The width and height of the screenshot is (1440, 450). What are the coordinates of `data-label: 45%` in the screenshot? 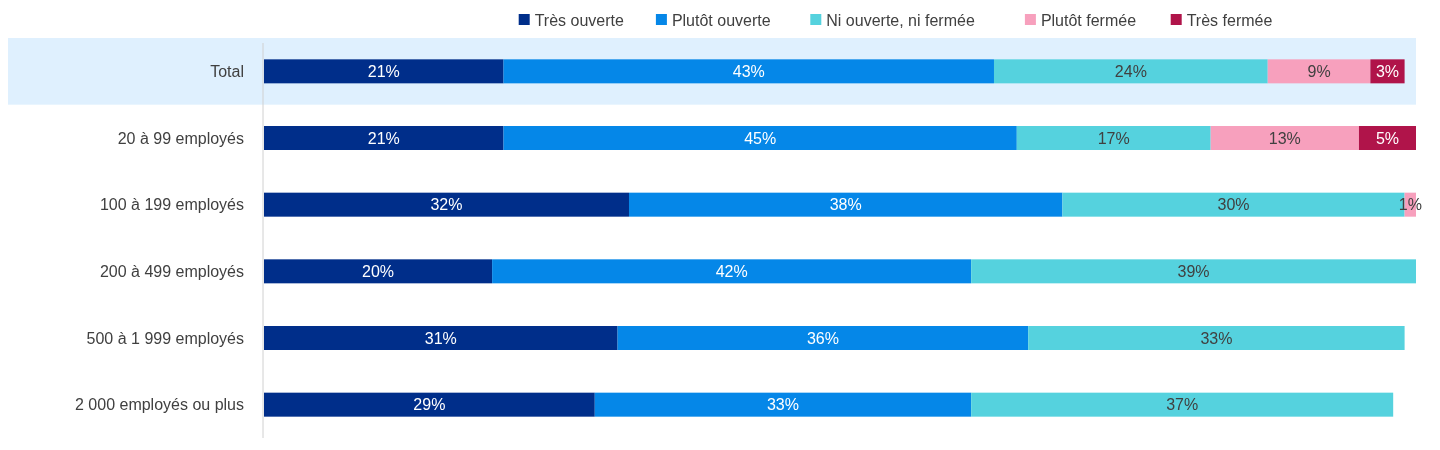 It's located at (760, 138).